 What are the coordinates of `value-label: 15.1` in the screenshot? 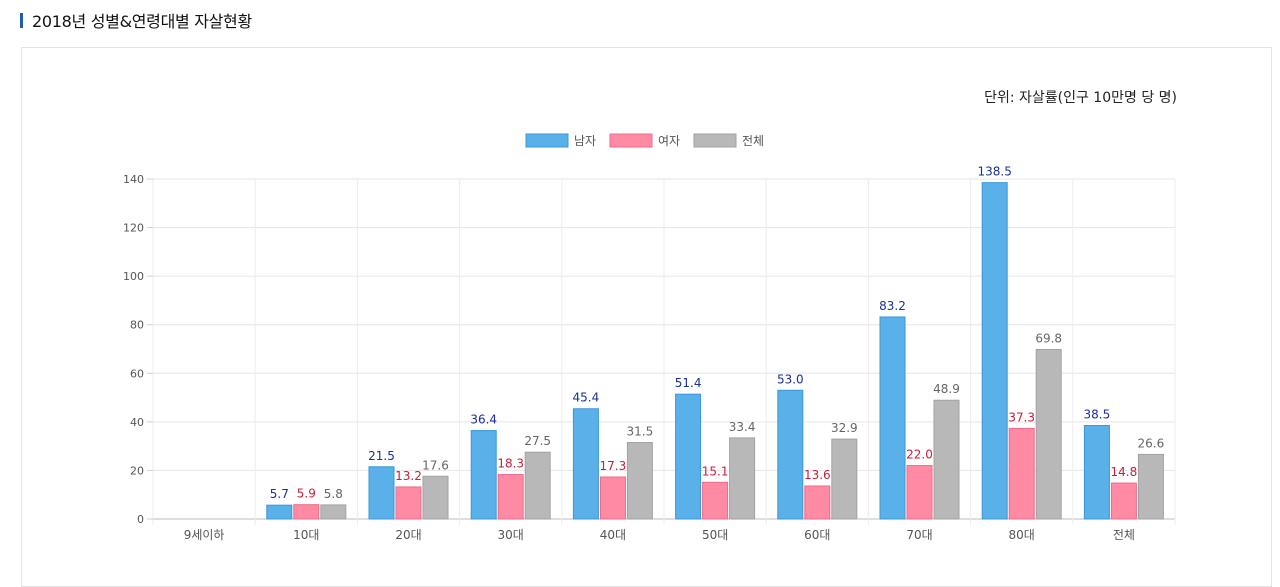 It's located at (715, 471).